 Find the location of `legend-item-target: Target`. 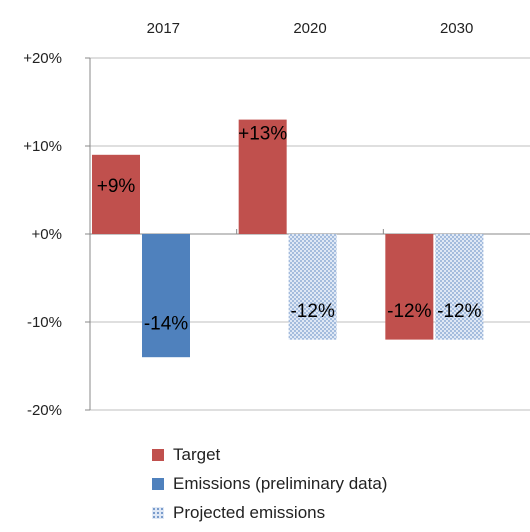

legend-item-target: Target is located at coordinates (269, 454).